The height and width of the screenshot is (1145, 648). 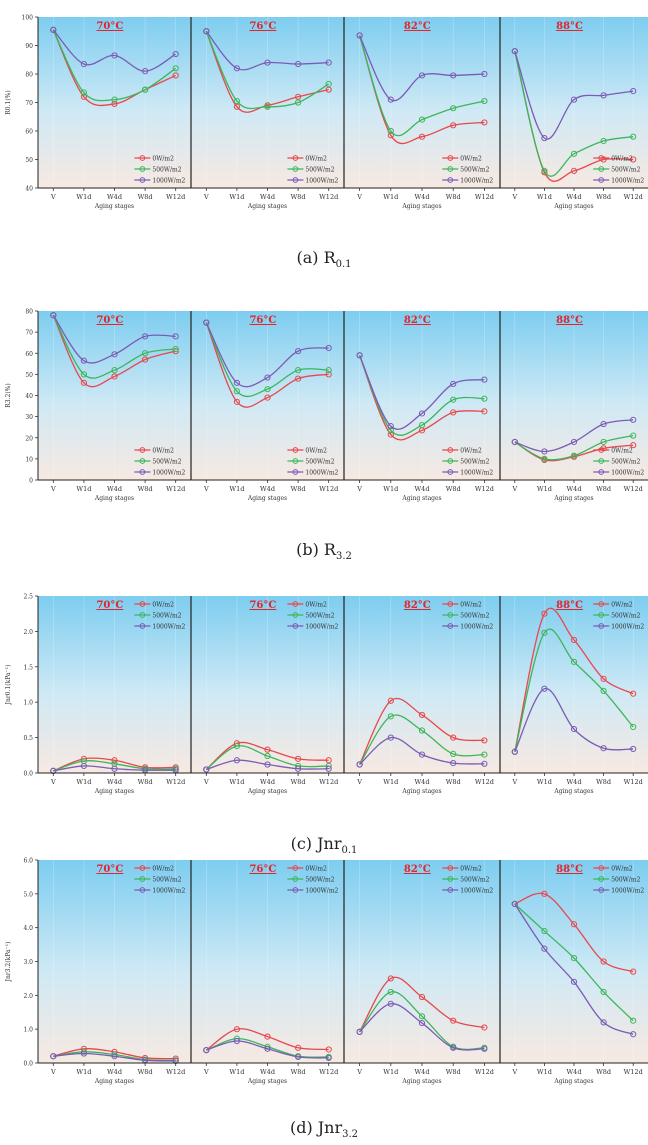 What do you see at coordinates (267, 355) in the screenshot?
I see `series-line-1000W/m2` at bounding box center [267, 355].